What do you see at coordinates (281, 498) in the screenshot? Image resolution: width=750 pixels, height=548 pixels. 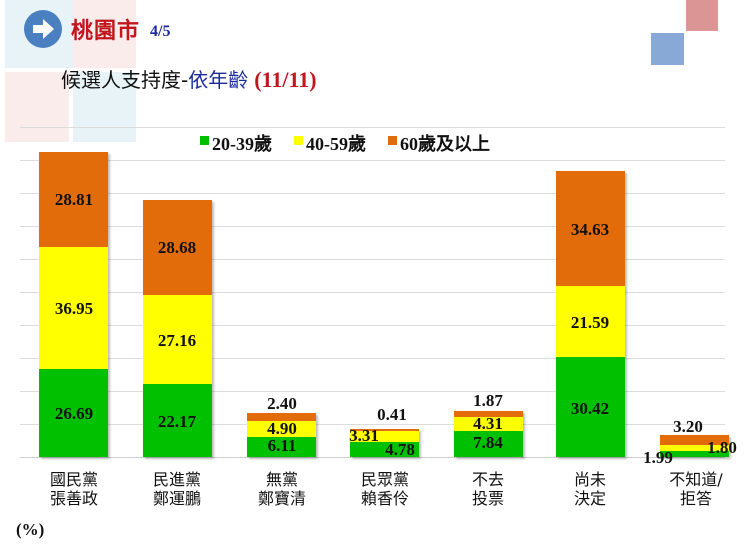 I see `category-line: 鄭寶清` at bounding box center [281, 498].